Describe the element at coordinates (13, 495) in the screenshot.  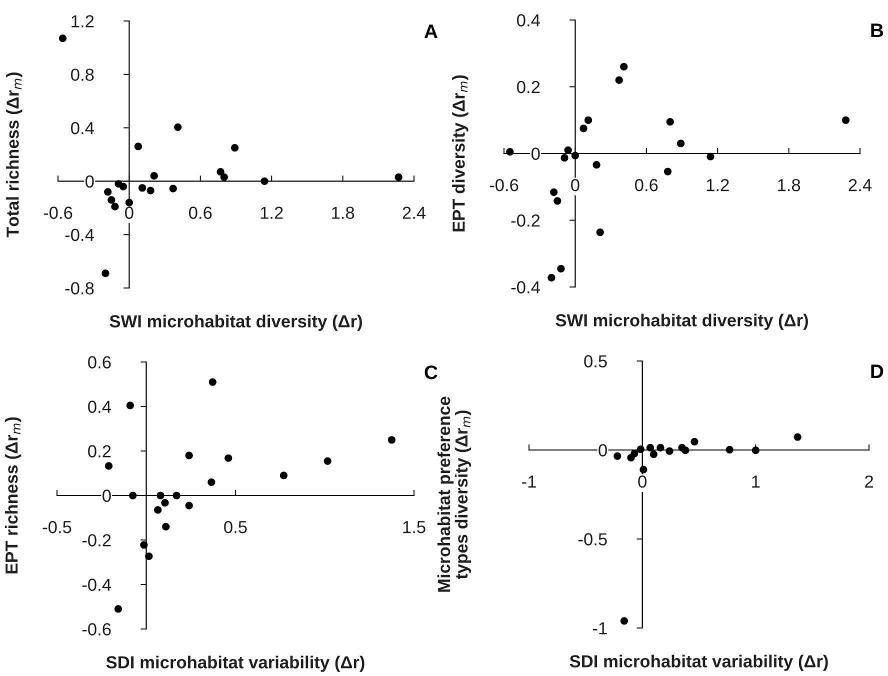
I see `y-axis-title: EPT richness (Δr$_{m}$)` at that location.